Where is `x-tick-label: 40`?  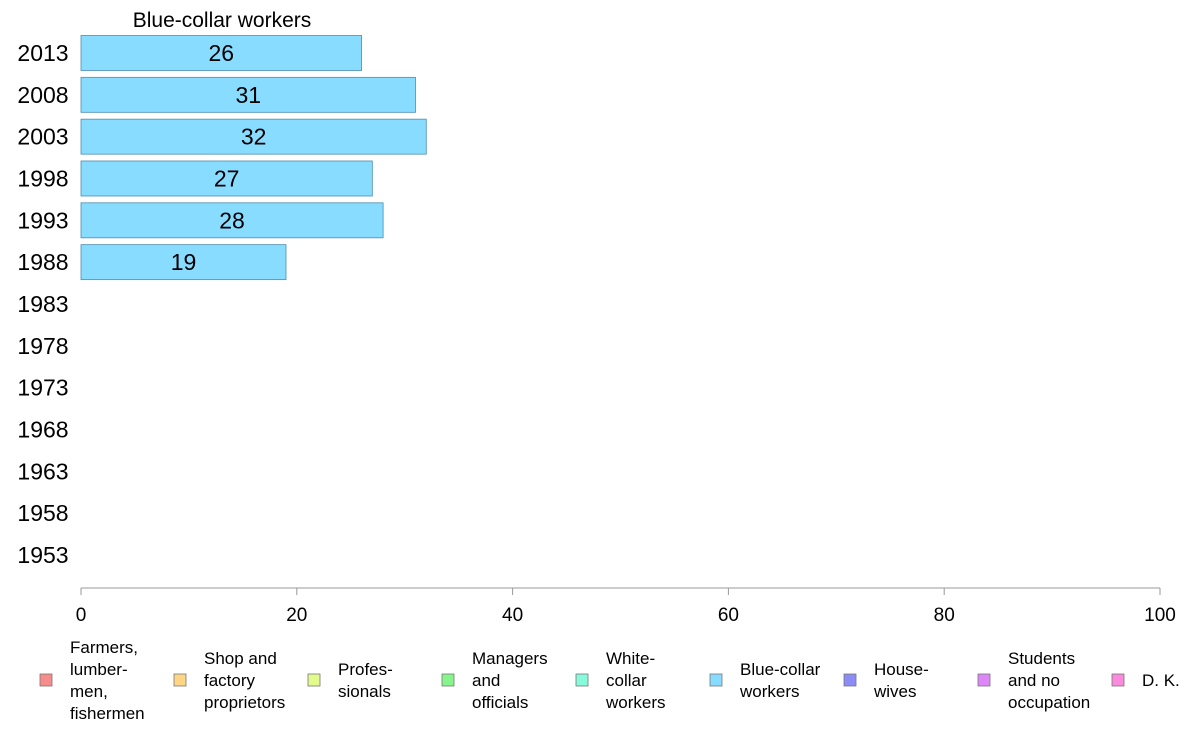 x-tick-label: 40 is located at coordinates (512, 615).